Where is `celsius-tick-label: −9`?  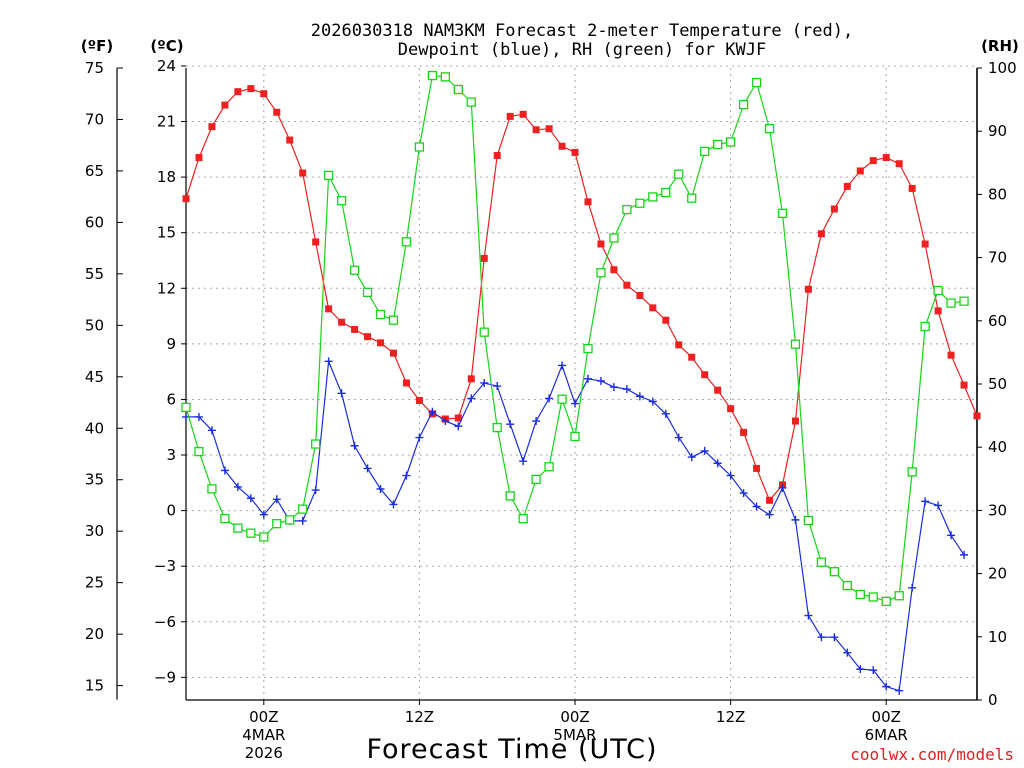 celsius-tick-label: −9 is located at coordinates (165, 677).